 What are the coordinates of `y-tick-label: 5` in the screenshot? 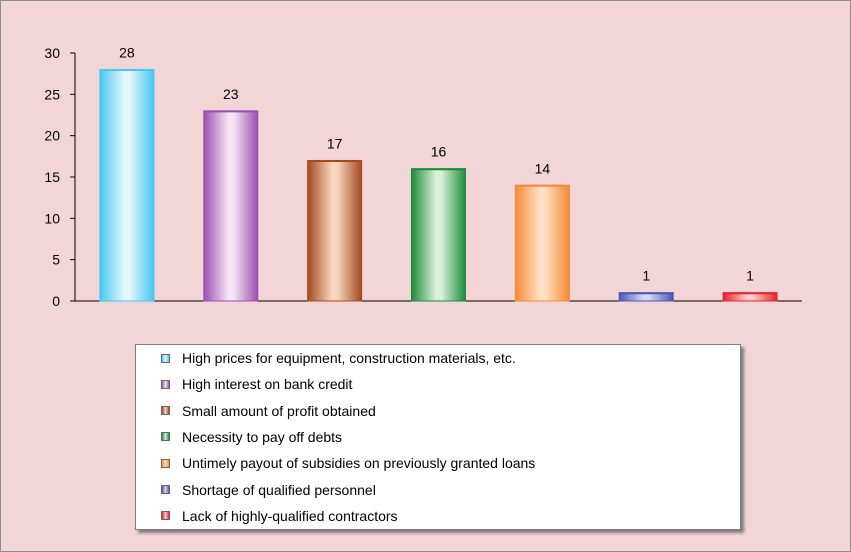 It's located at (56, 260).